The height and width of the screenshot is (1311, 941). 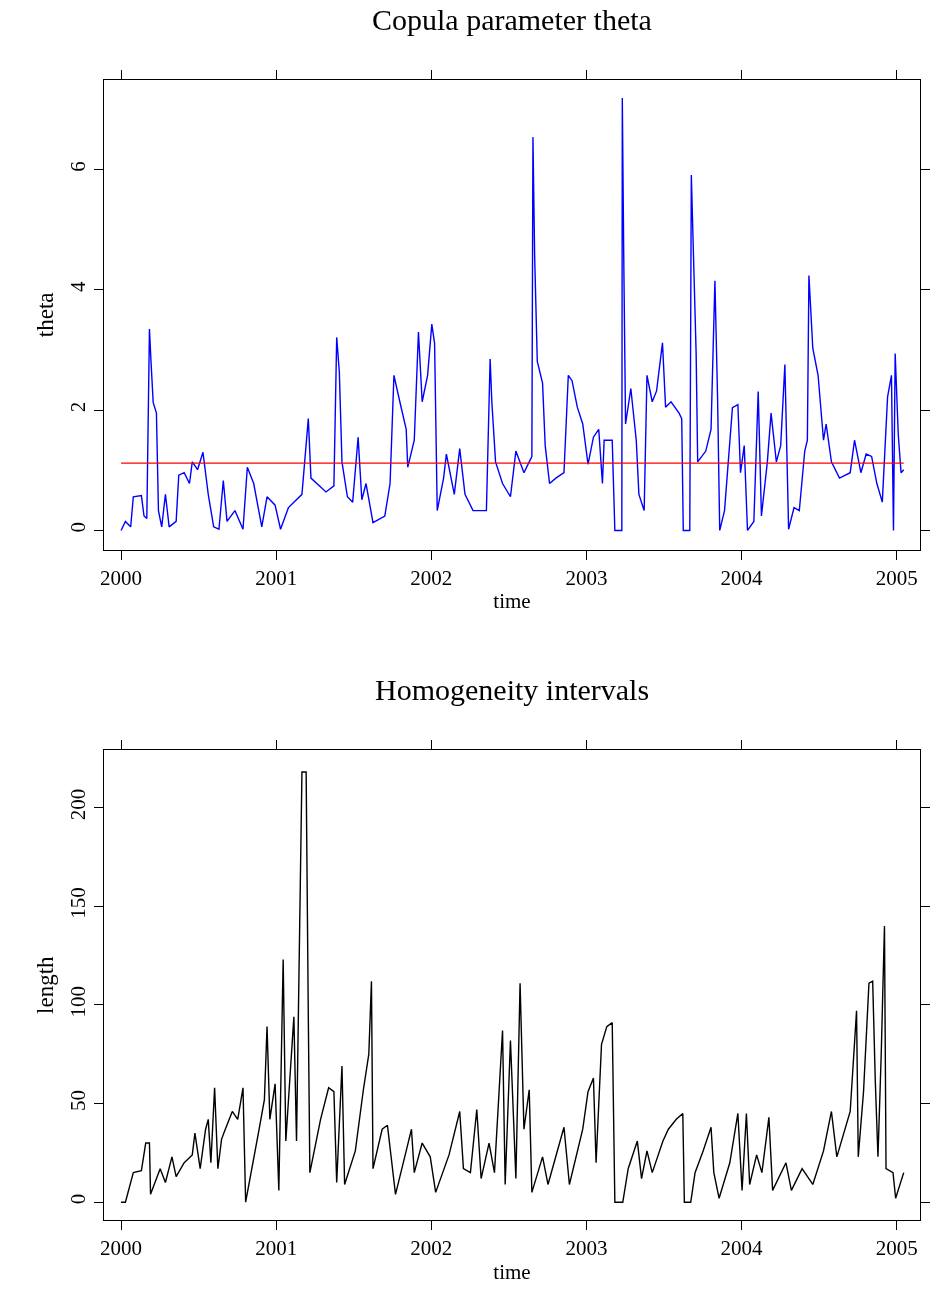 What do you see at coordinates (78, 407) in the screenshot?
I see `y-tick-label: 2` at bounding box center [78, 407].